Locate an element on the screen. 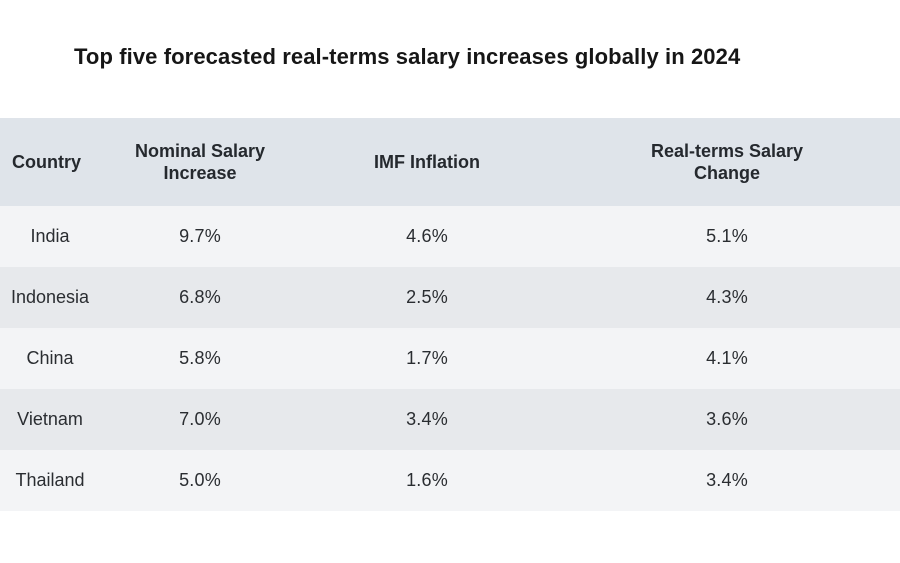  table-row: Thailand 5.0% 1.6% 3.4% is located at coordinates (450, 480).